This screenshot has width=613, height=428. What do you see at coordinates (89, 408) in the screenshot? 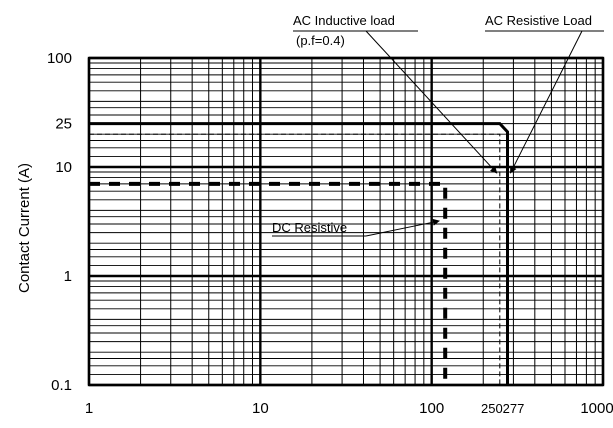
I see `x-tick-label: 1` at bounding box center [89, 408].